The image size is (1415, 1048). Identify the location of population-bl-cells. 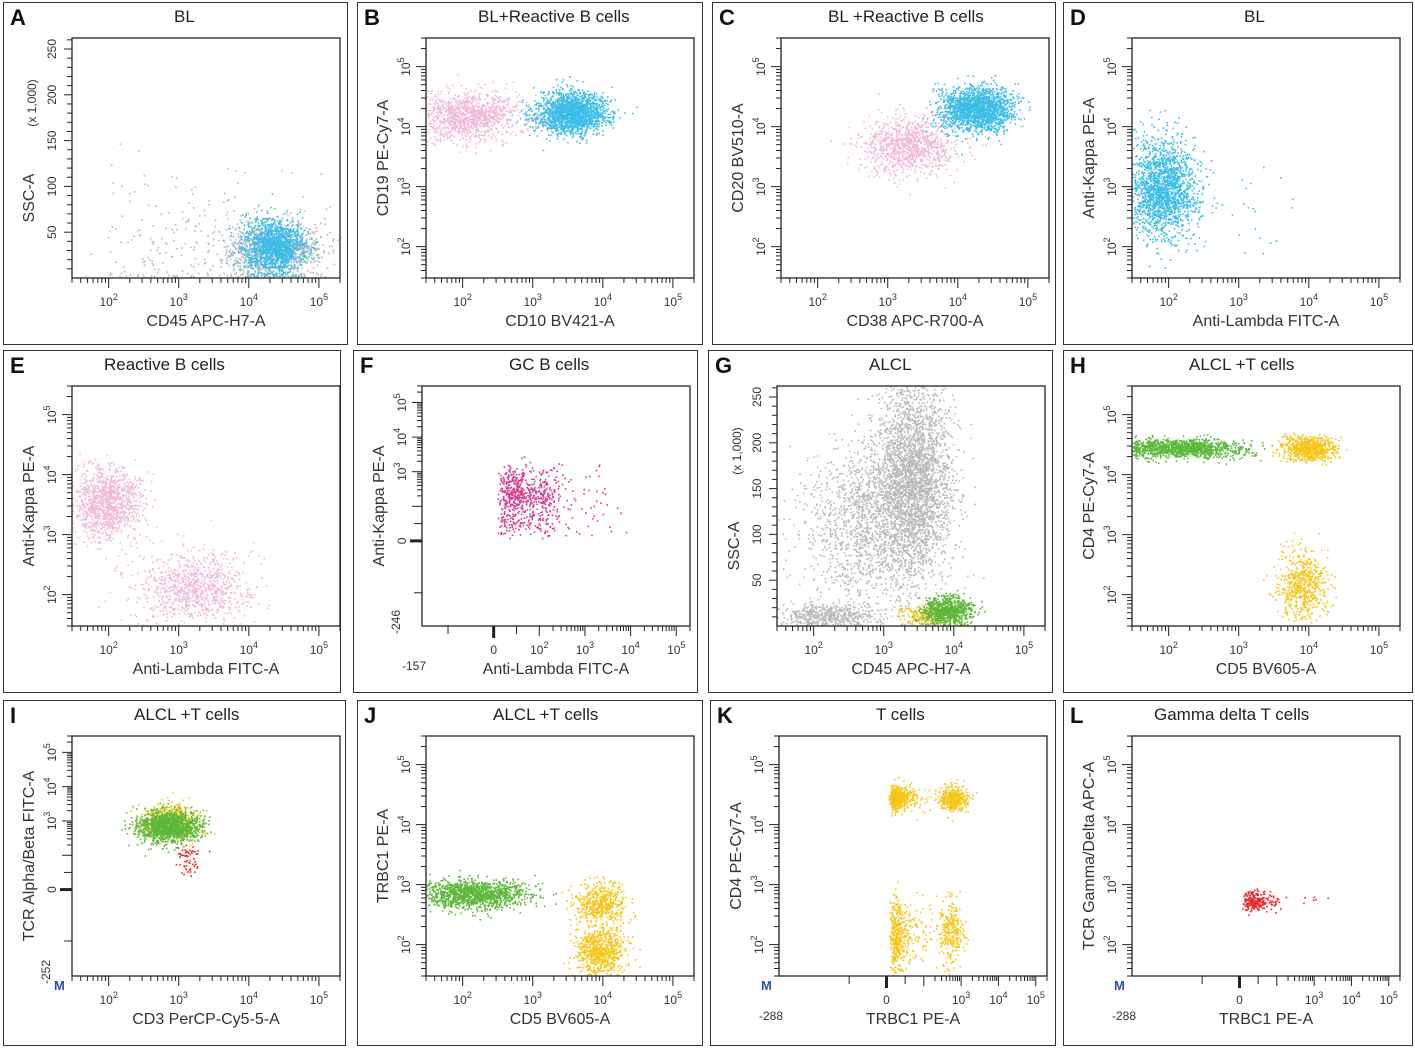
(576, 114).